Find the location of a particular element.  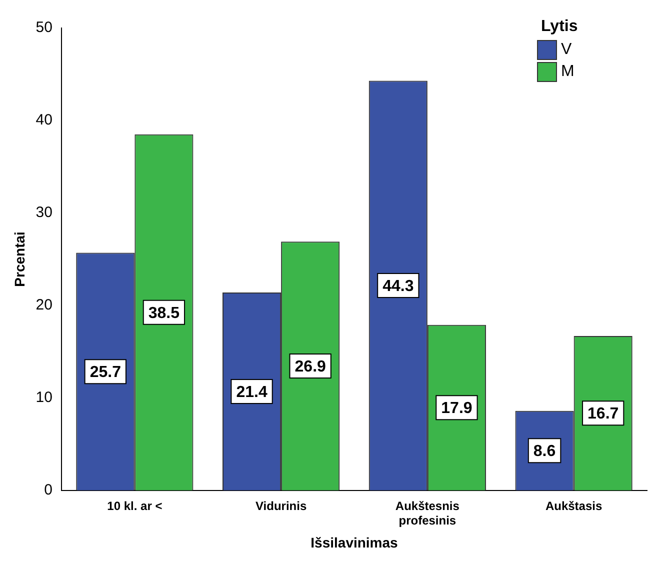

y-tick-label: 10 is located at coordinates (44, 397).